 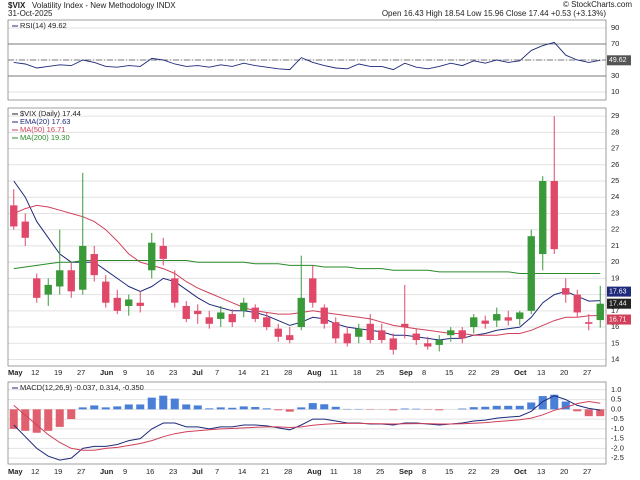 What do you see at coordinates (288, 471) in the screenshot?
I see `x-tick-label: 28` at bounding box center [288, 471].